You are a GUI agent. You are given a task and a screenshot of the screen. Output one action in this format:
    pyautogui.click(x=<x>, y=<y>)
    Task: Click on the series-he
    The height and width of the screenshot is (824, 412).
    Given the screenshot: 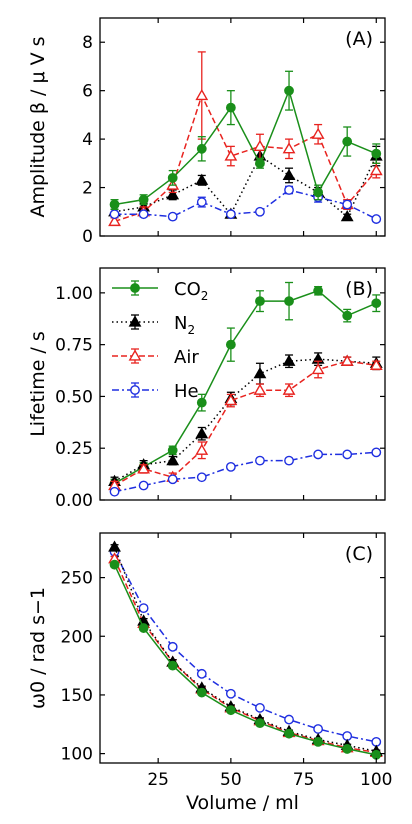 What is the action you would take?
    pyautogui.click(x=245, y=472)
    